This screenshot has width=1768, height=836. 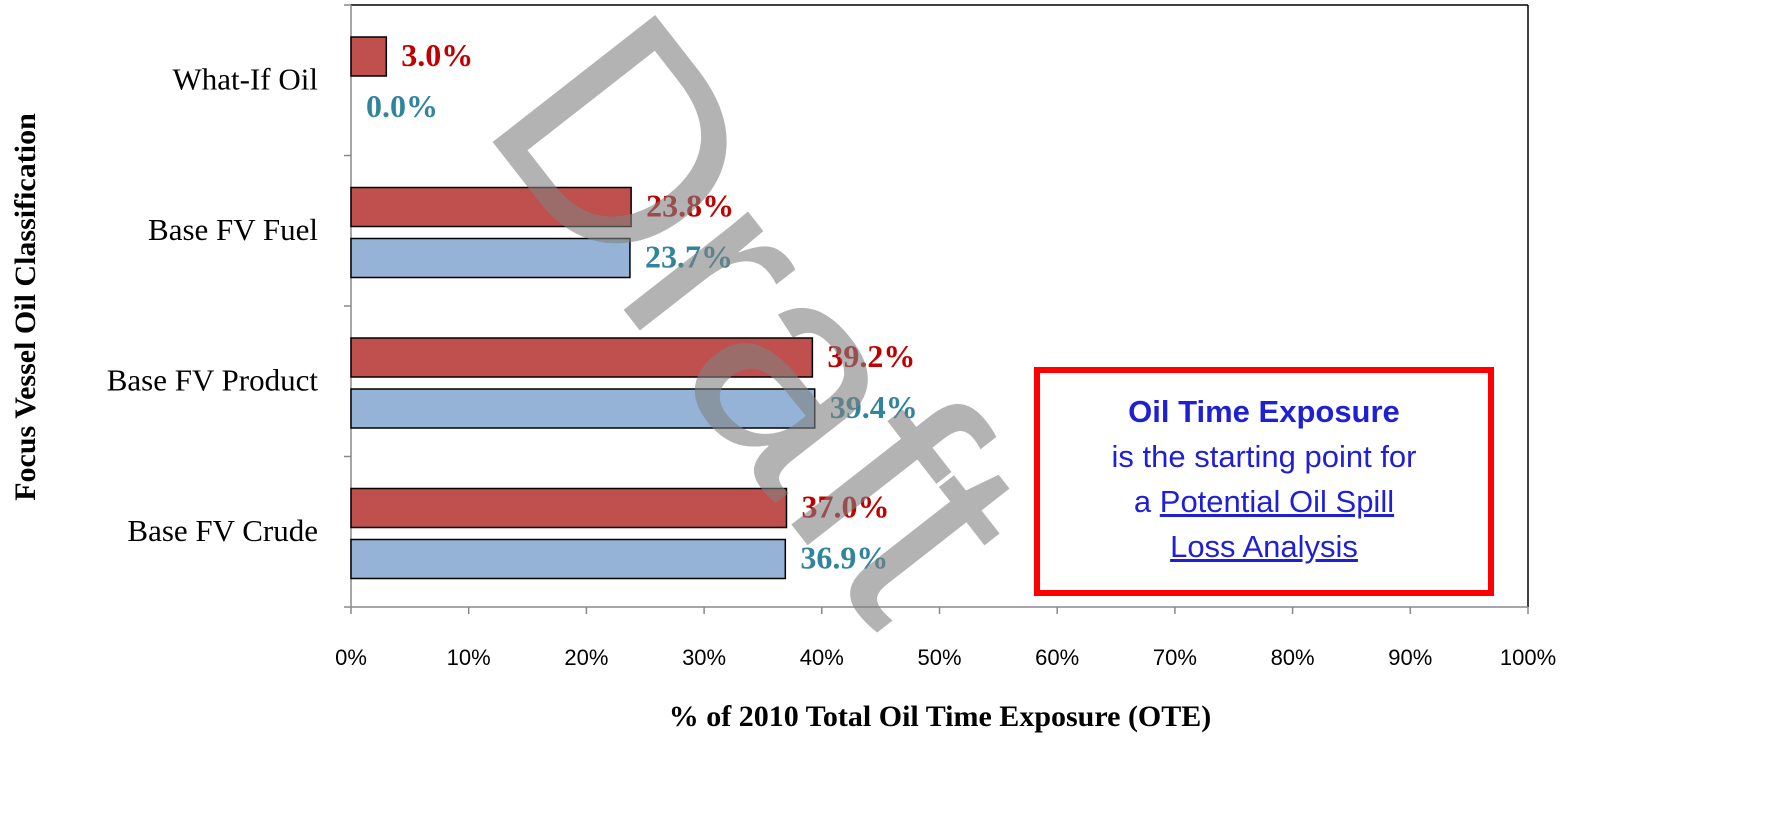 I want to click on y-tick-label: Base FV Product, so click(x=213, y=379).